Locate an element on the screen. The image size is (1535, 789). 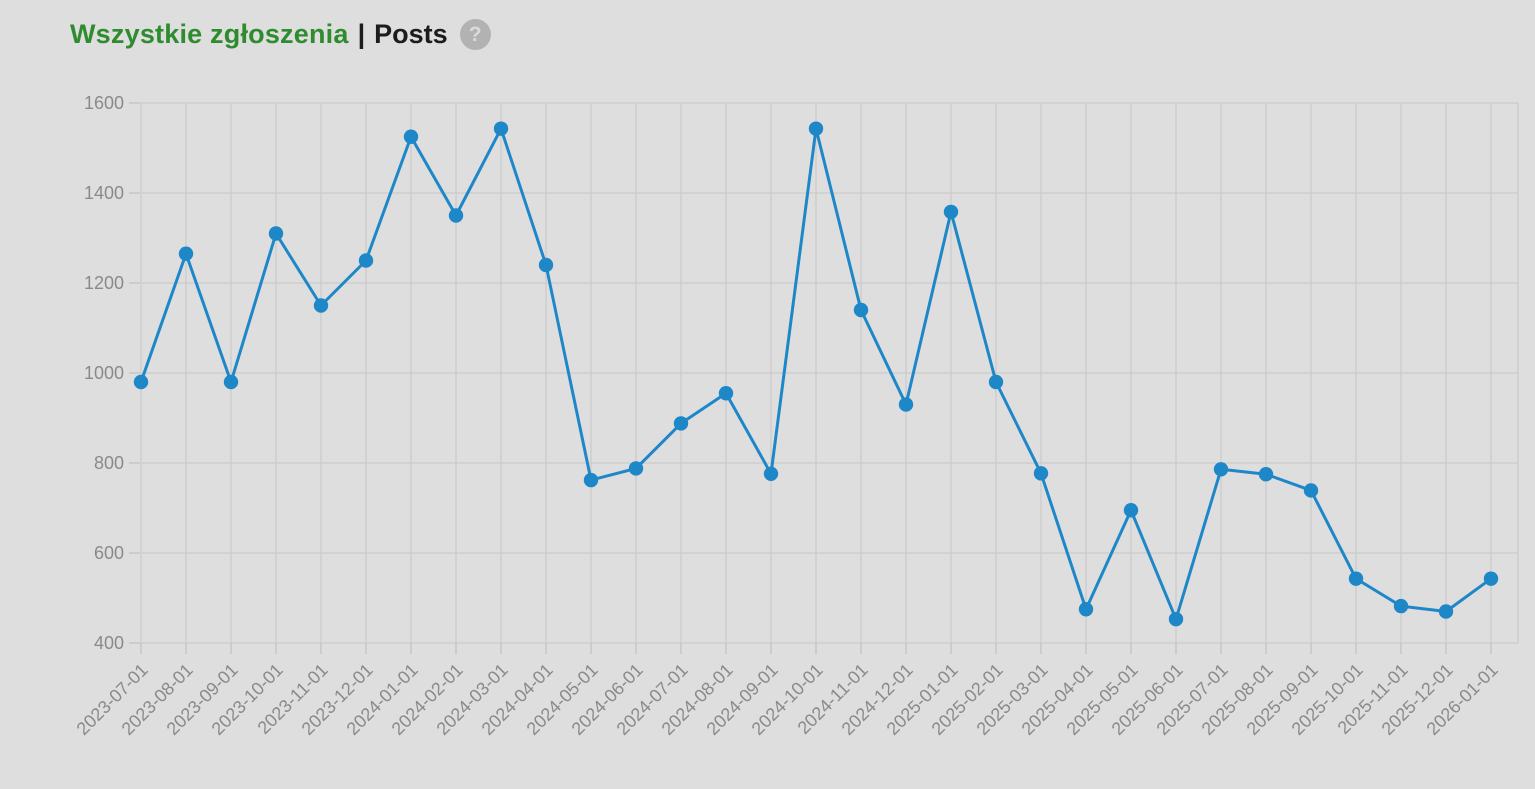
page-title-primary: Wszystkie zgłoszenia is located at coordinates (209, 34).